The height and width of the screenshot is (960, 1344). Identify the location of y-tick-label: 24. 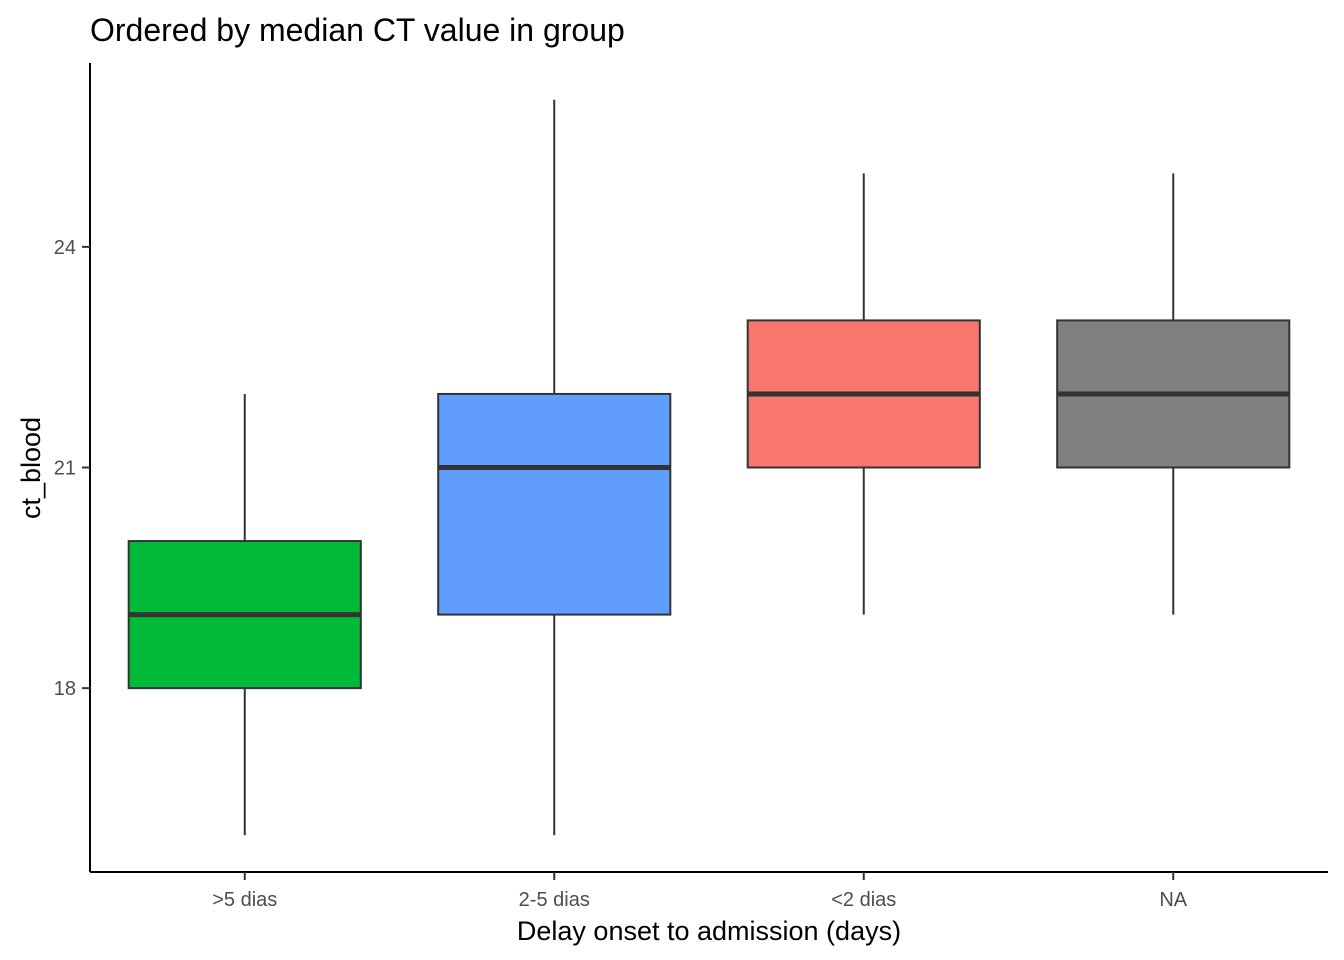
(65, 248).